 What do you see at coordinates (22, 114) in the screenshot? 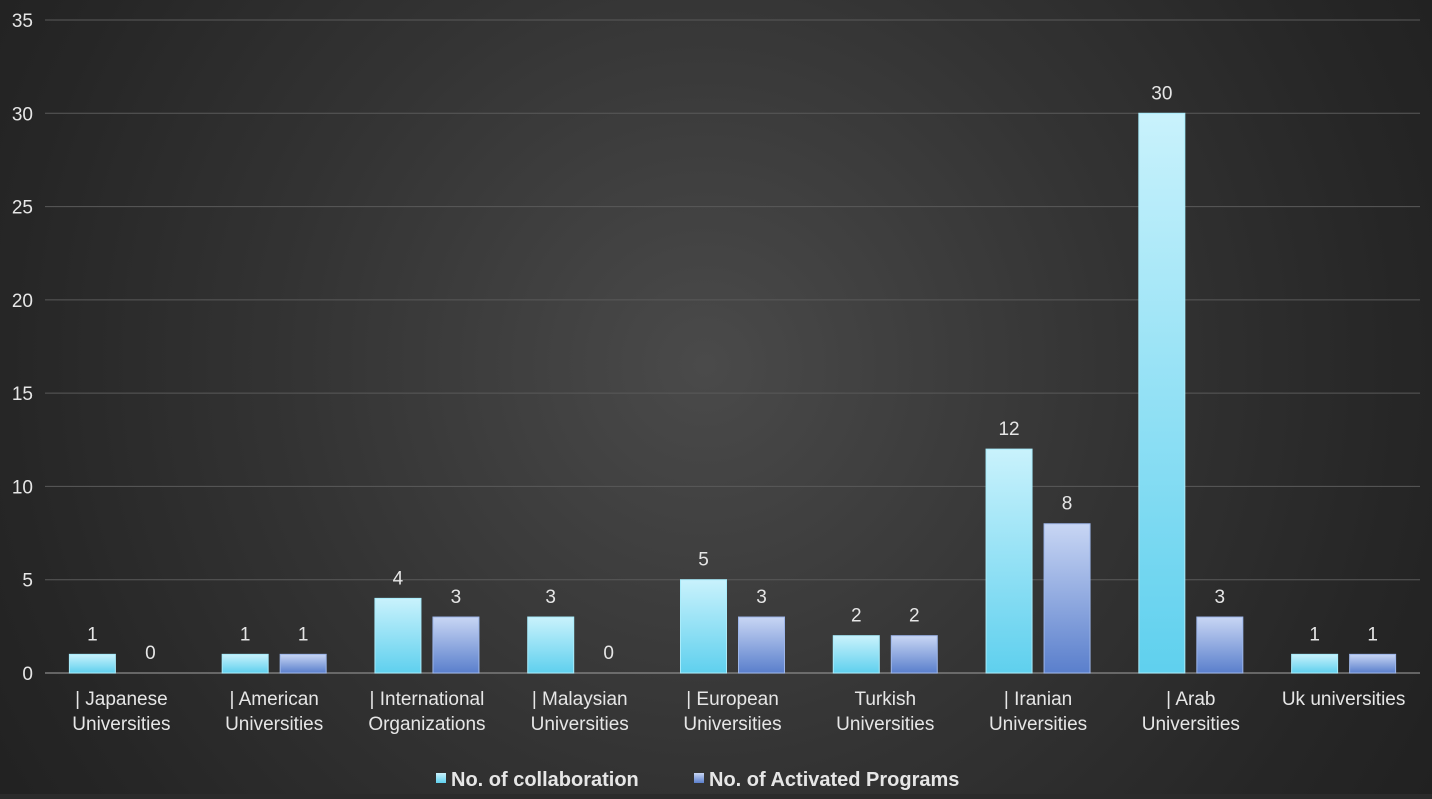
I see `y-tick-label-30: 30` at bounding box center [22, 114].